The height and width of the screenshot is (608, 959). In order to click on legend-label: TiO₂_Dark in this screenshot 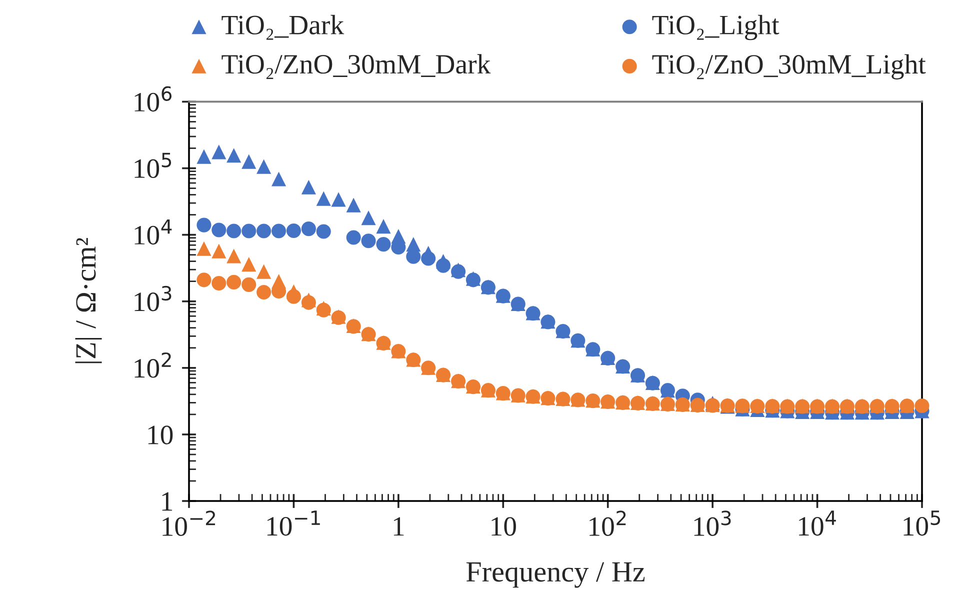, I will do `click(283, 27)`.